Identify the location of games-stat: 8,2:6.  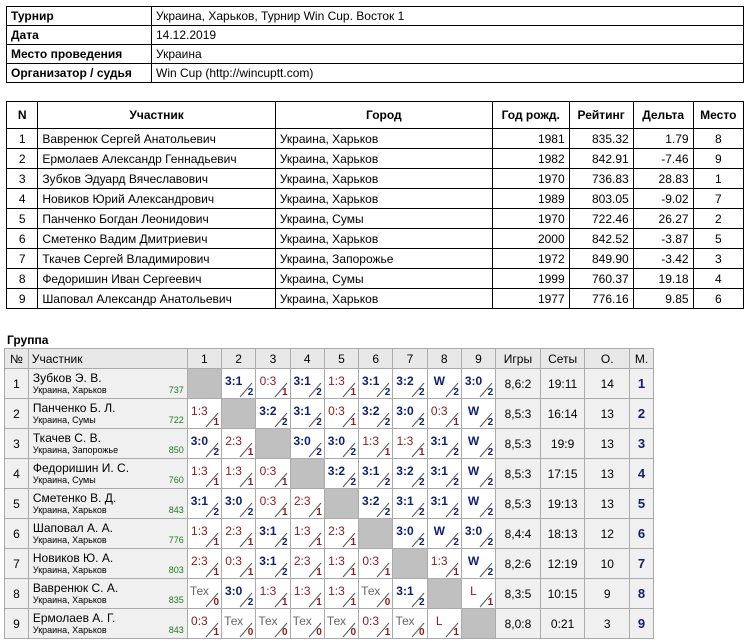
(518, 563).